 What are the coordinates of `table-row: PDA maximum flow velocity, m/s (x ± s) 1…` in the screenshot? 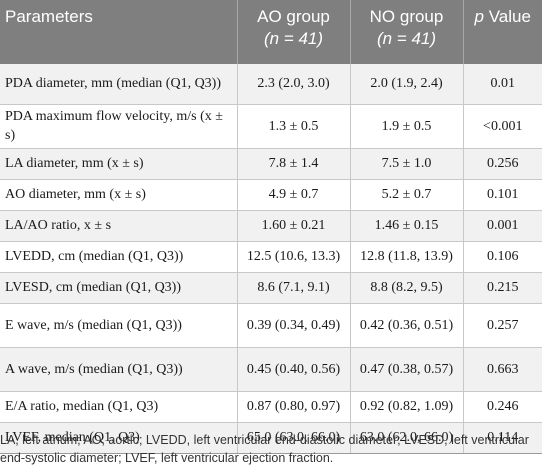 It's located at (271, 126).